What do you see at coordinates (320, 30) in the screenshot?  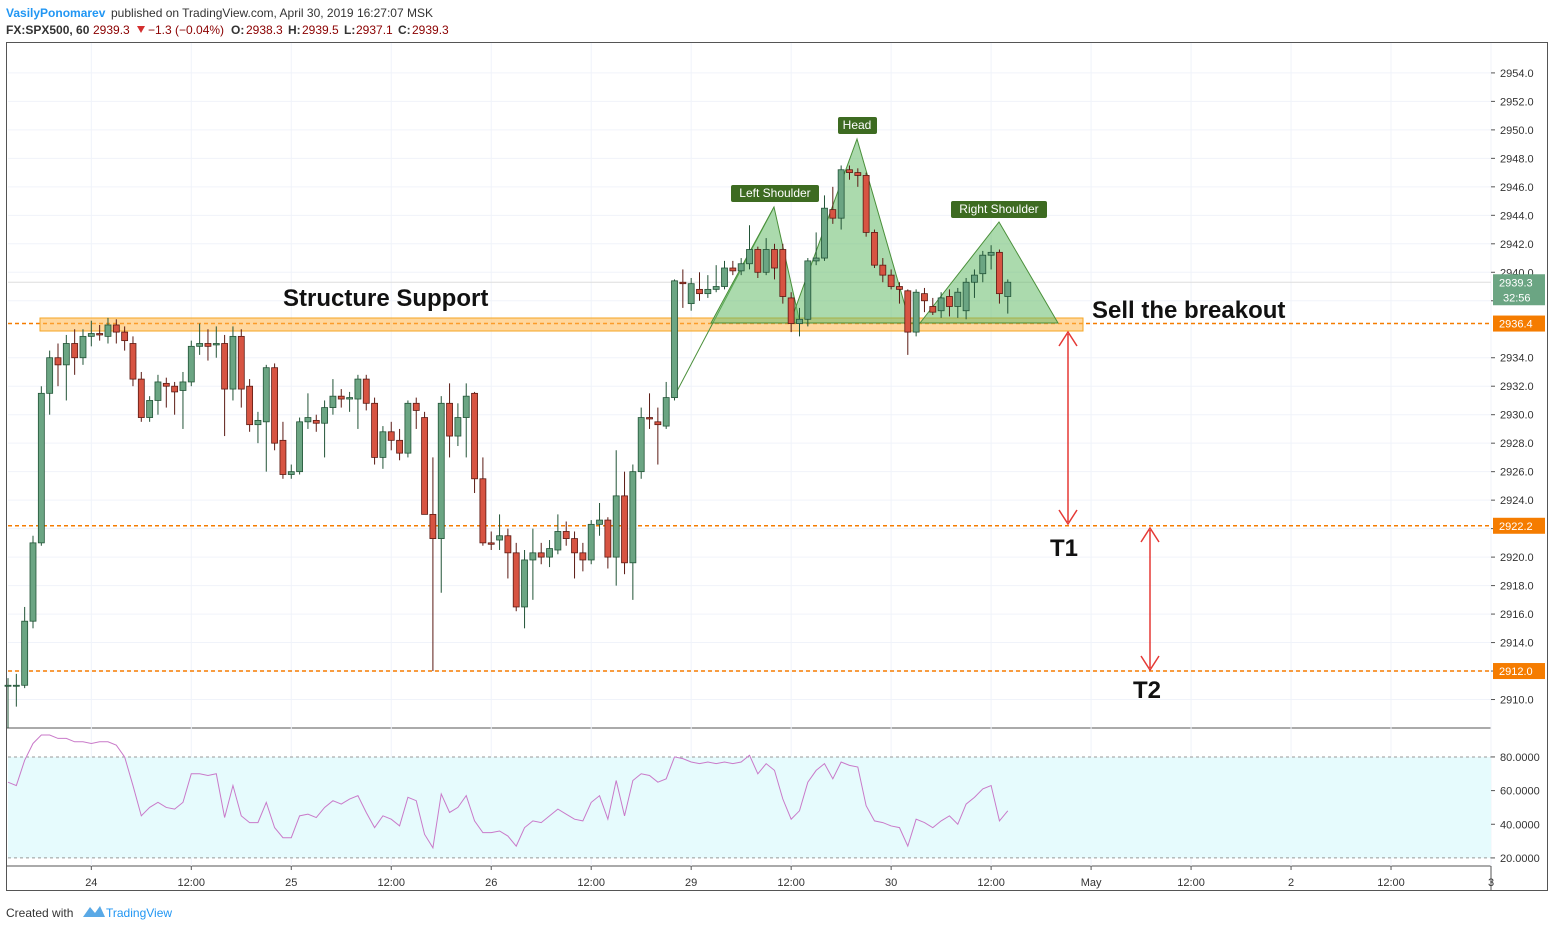 I see `high-value: 2939.5` at bounding box center [320, 30].